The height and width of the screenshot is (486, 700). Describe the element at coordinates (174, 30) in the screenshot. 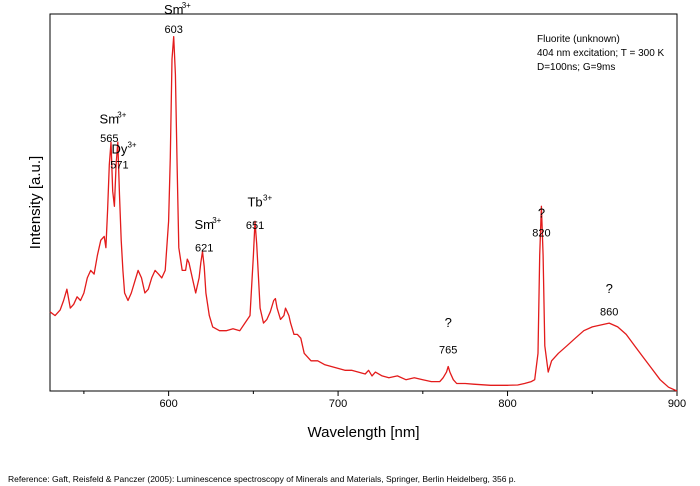

I see `peak-wavelength-label: 603` at that location.